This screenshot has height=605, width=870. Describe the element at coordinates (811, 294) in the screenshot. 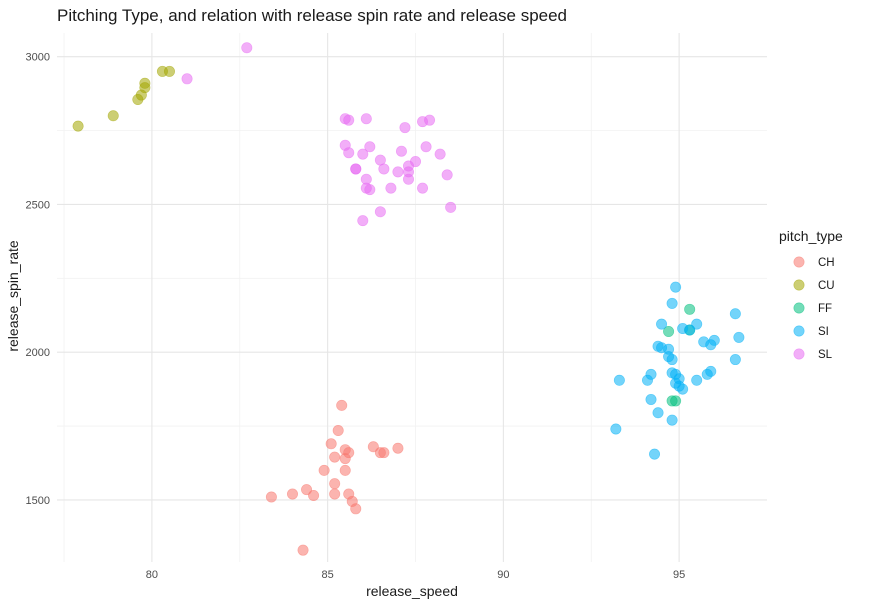

I see `legend: pitch_type CH CU FF SI SL` at that location.